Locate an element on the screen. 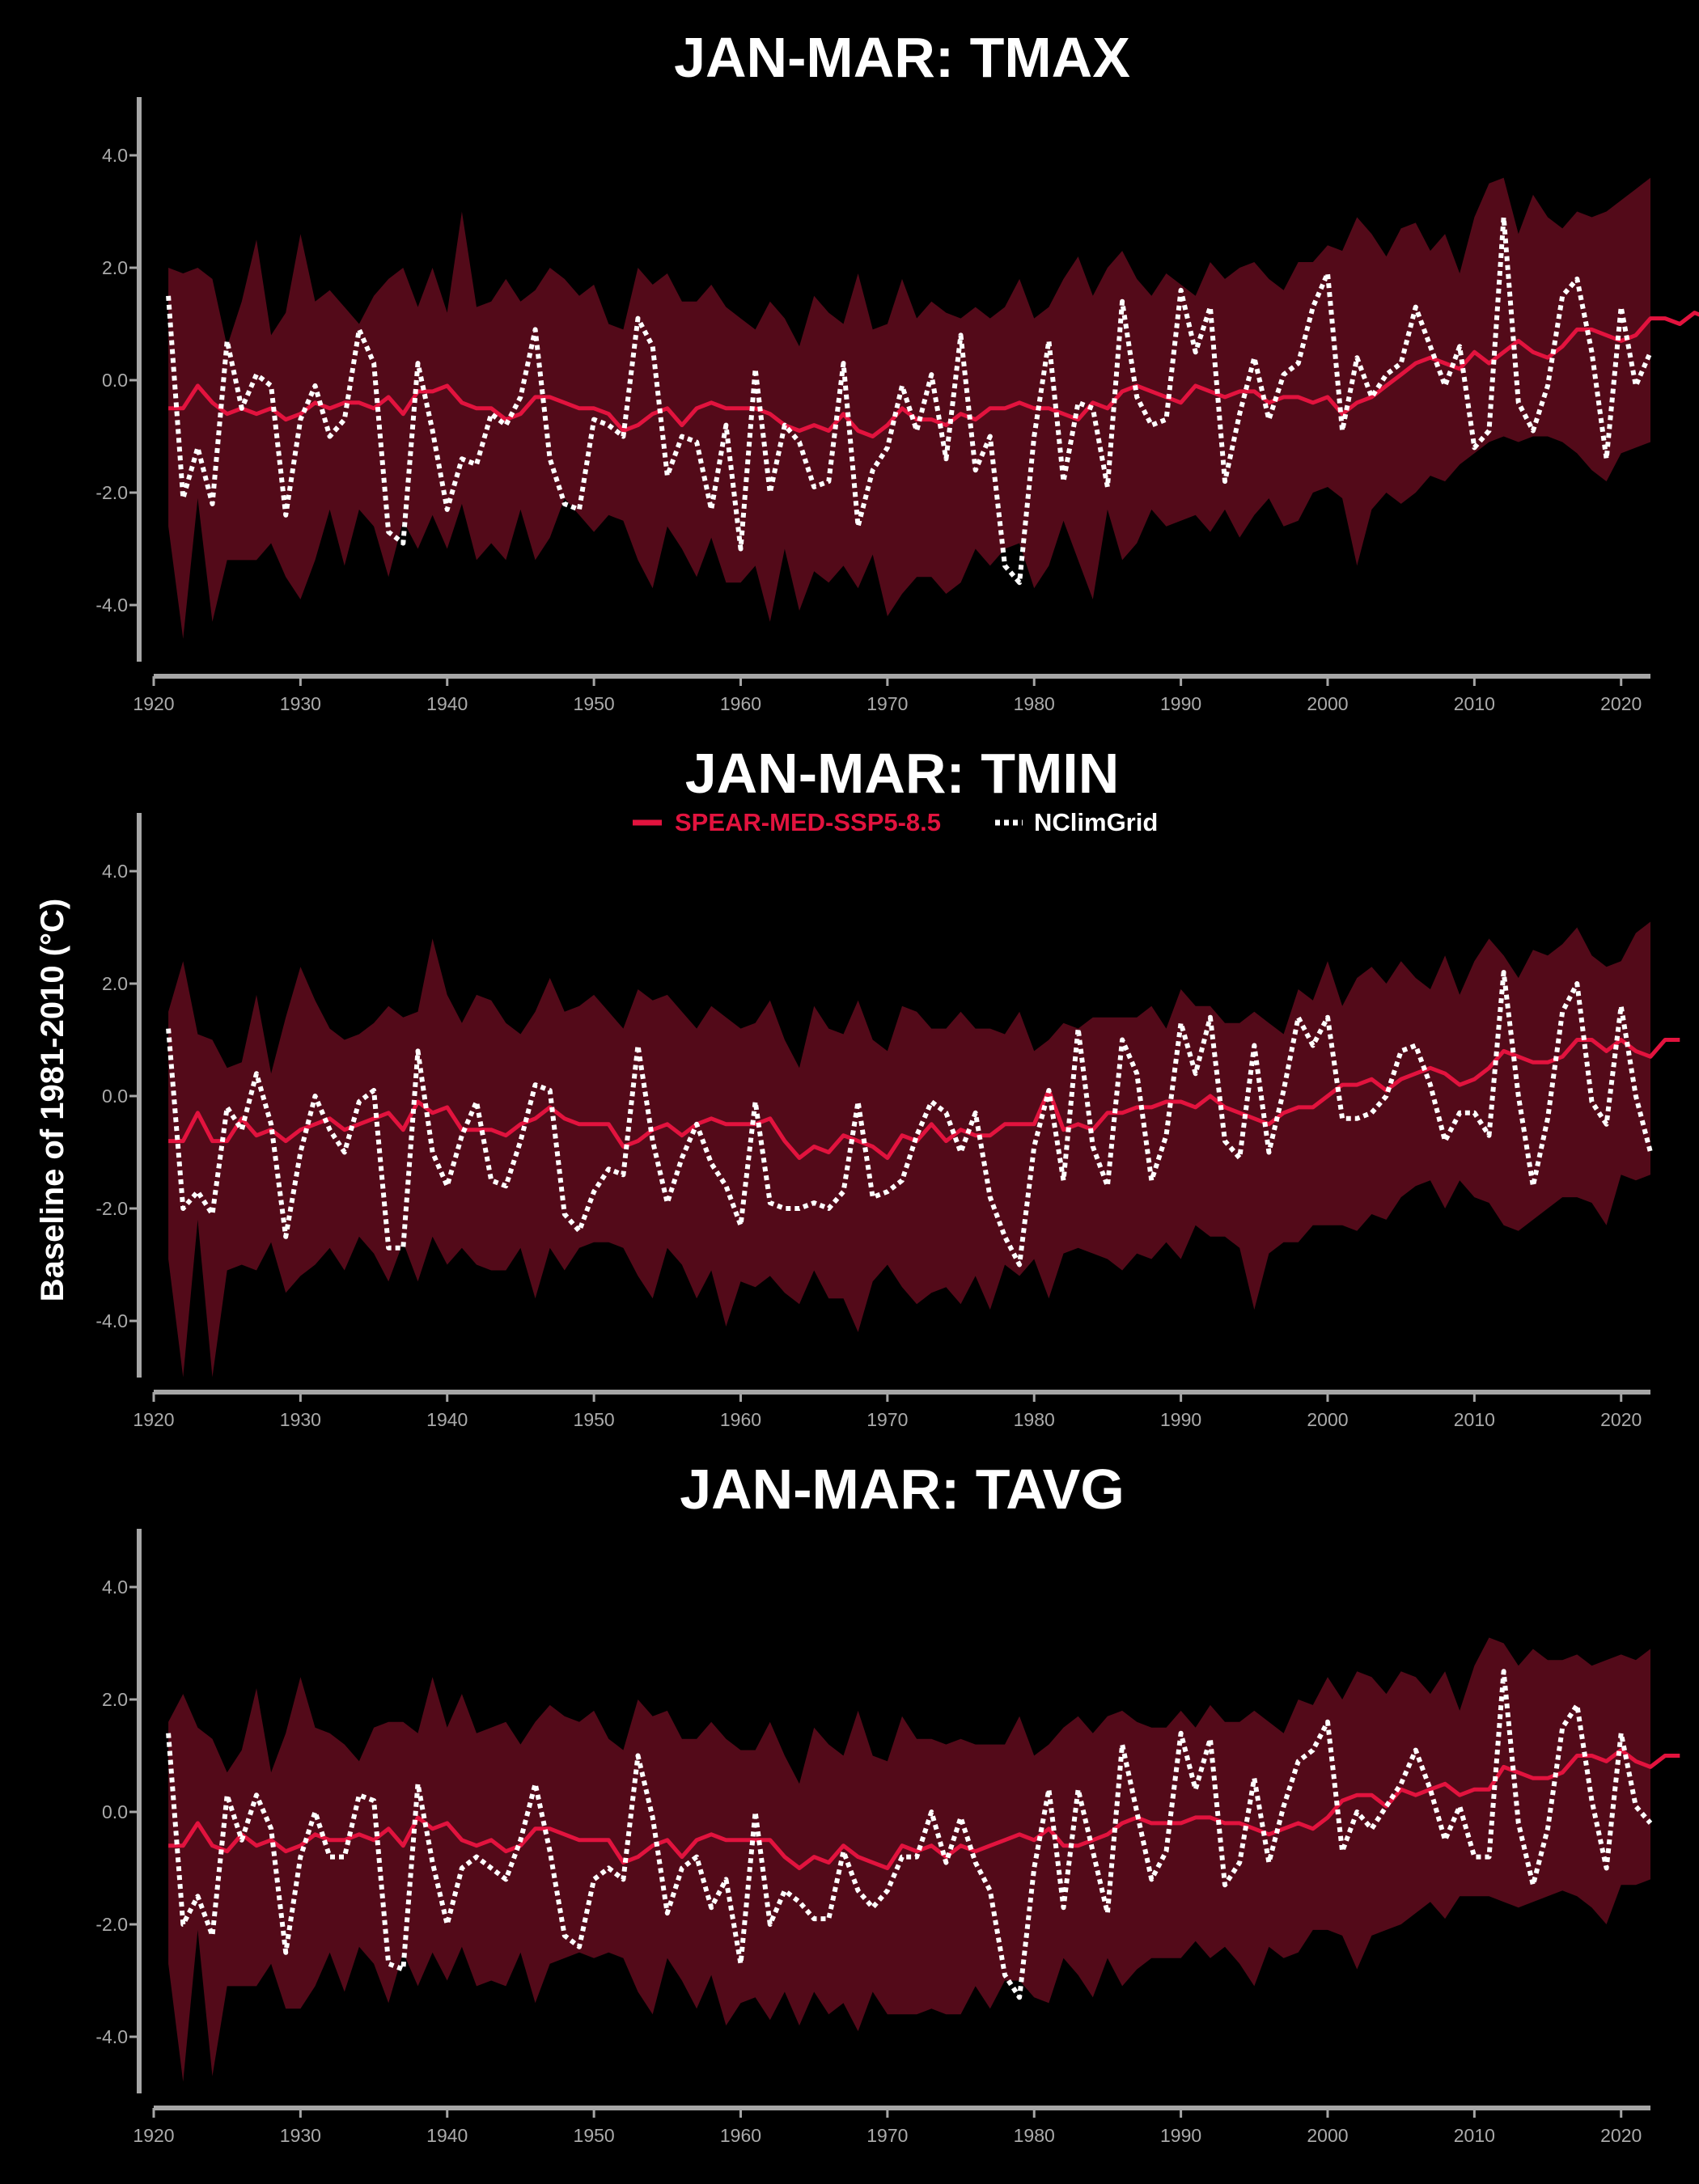  legend-obs-label: NClimGrid is located at coordinates (1096, 822).